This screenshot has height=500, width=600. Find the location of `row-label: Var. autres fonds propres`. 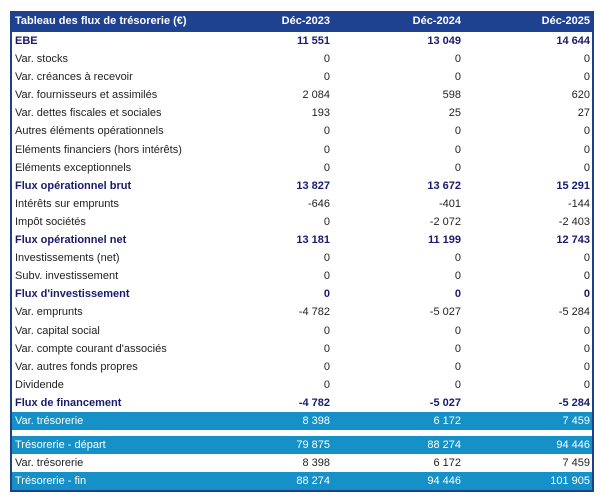

row-label: Var. autres fonds propres is located at coordinates (76, 366).